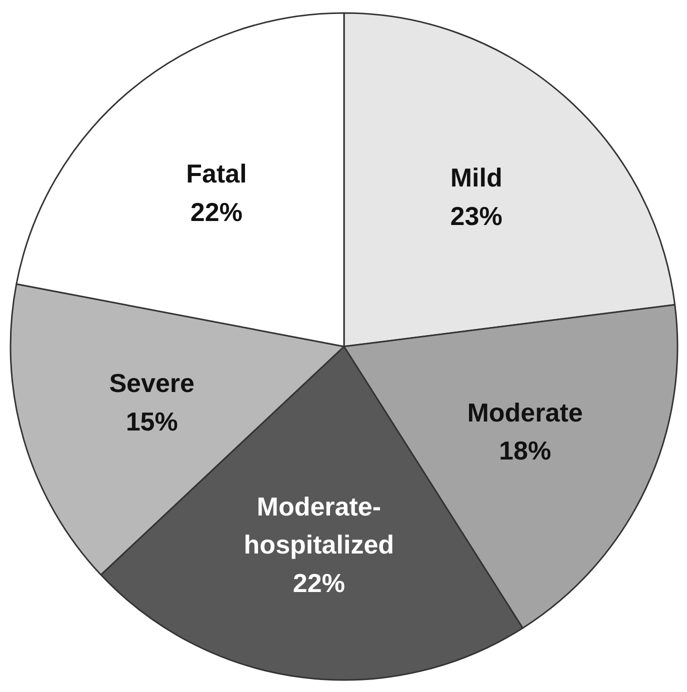 The width and height of the screenshot is (687, 692). What do you see at coordinates (319, 525) in the screenshot?
I see `slice-label: Moderate-hospitalized` at bounding box center [319, 525].